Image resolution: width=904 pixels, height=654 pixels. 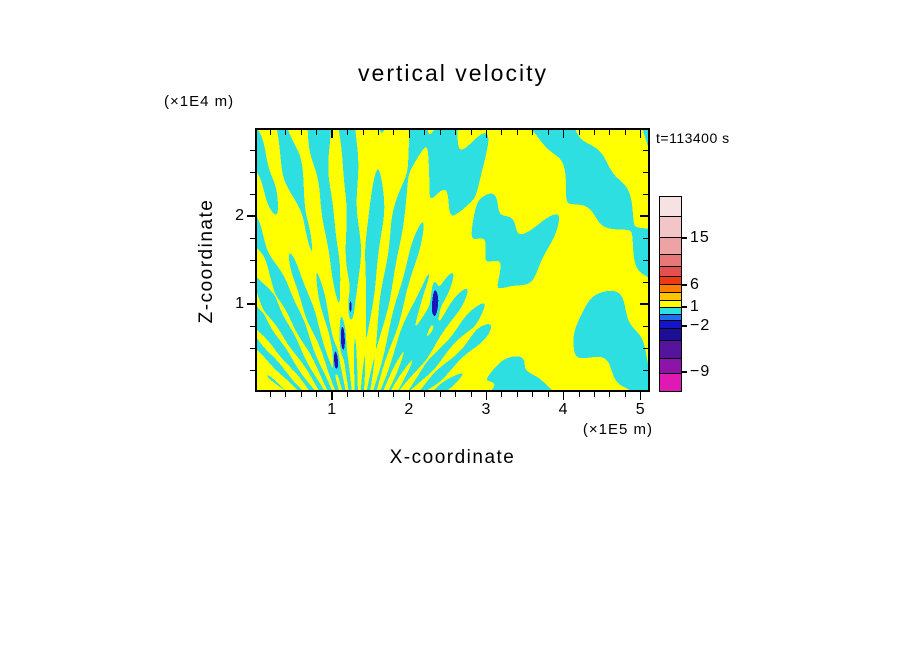 What do you see at coordinates (240, 303) in the screenshot?
I see `z-tick-label: 1` at bounding box center [240, 303].